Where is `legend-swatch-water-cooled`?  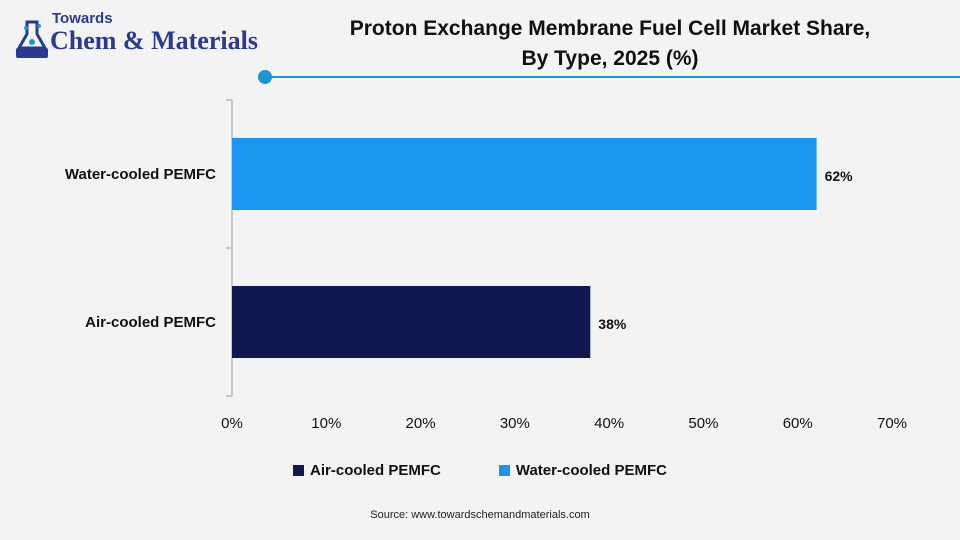
legend-swatch-water-cooled is located at coordinates (504, 470).